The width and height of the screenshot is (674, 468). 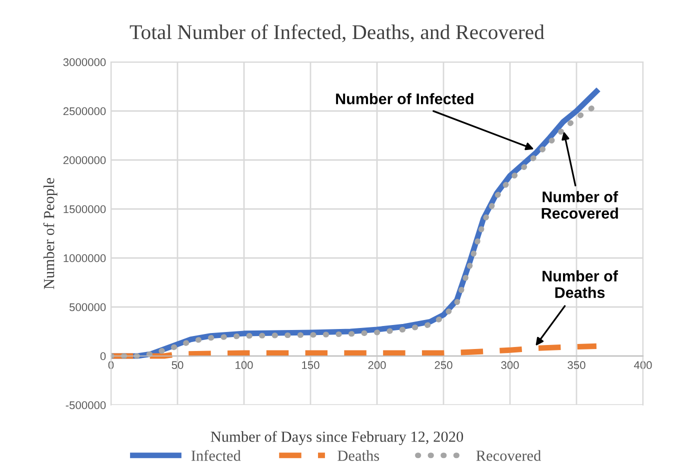 I want to click on y-tick-label: -500000, so click(x=86, y=405).